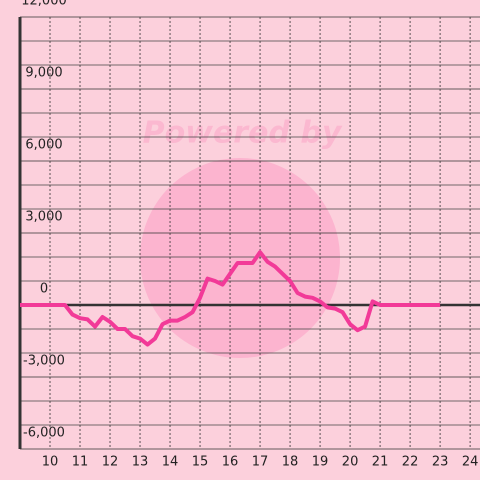  Describe the element at coordinates (380, 462) in the screenshot. I see `x-tick-label: 21` at that location.